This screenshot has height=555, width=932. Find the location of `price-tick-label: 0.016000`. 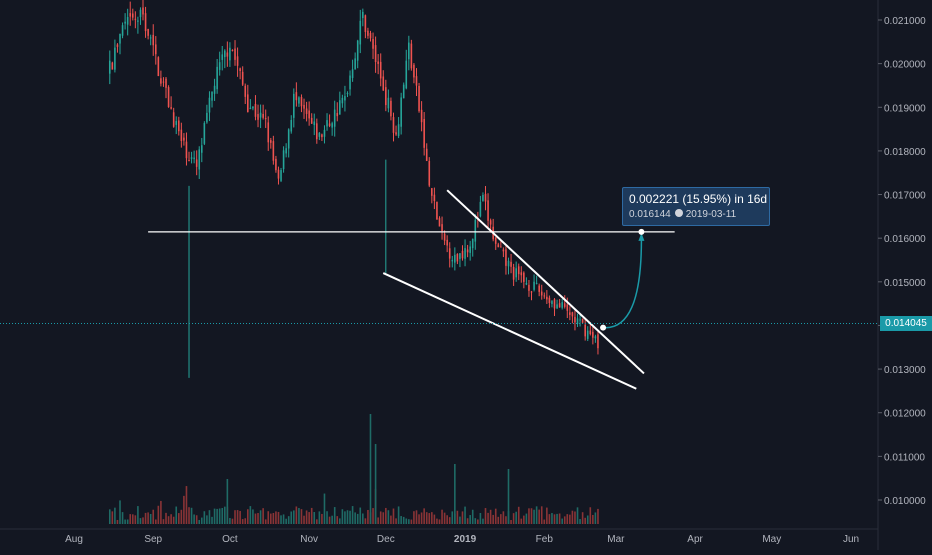

price-tick-label: 0.016000 is located at coordinates (905, 239).